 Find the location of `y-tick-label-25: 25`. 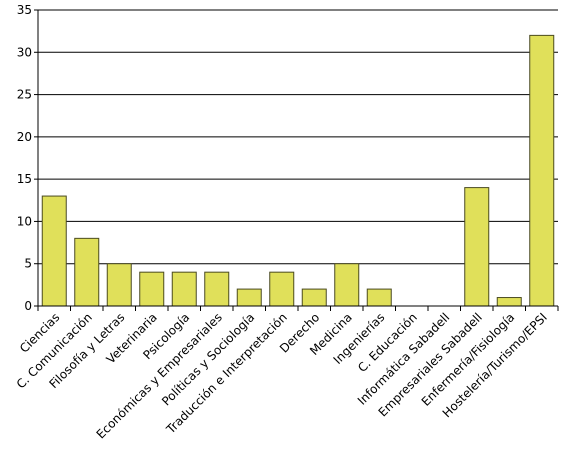

y-tick-label-25: 25 is located at coordinates (24, 95).